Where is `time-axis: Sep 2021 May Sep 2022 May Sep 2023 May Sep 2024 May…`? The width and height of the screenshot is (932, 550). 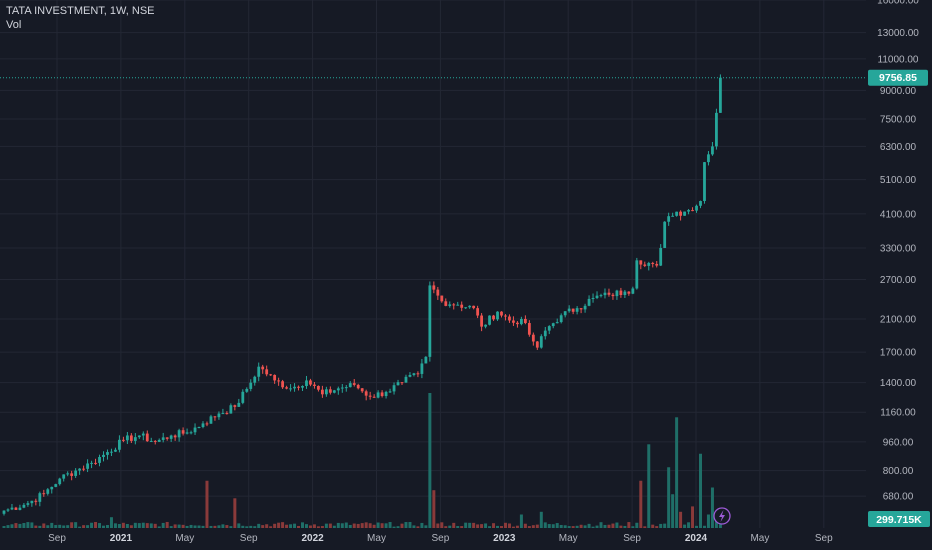
time-axis: Sep 2021 May Sep 2022 May Sep 2023 May Sep 2024 May… is located at coordinates (440, 538).